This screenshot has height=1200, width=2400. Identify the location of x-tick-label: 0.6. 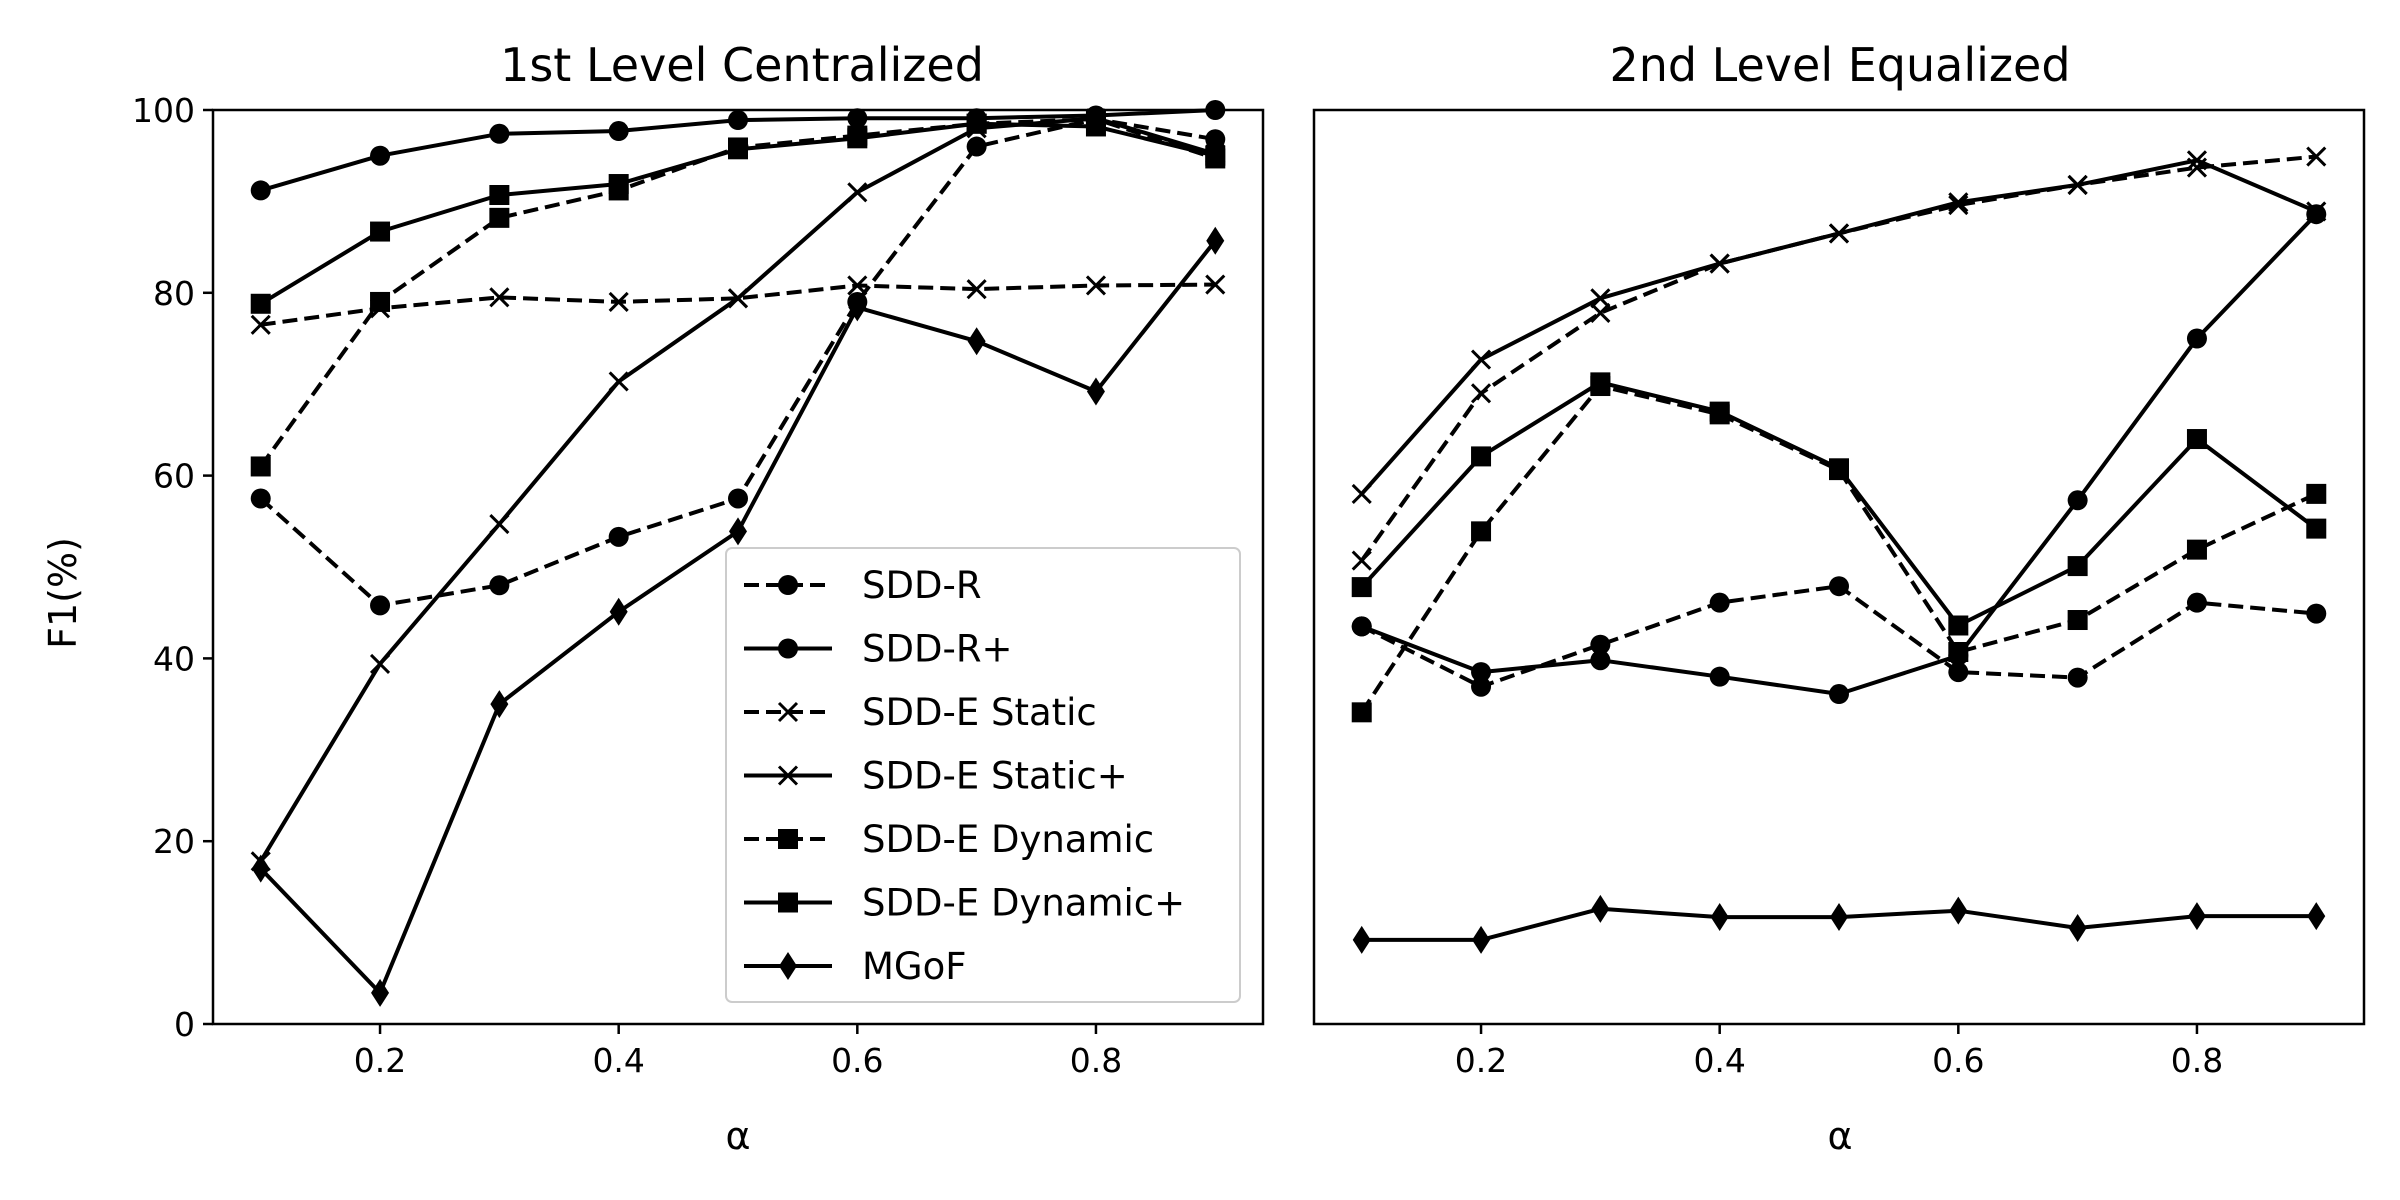
(1958, 1060).